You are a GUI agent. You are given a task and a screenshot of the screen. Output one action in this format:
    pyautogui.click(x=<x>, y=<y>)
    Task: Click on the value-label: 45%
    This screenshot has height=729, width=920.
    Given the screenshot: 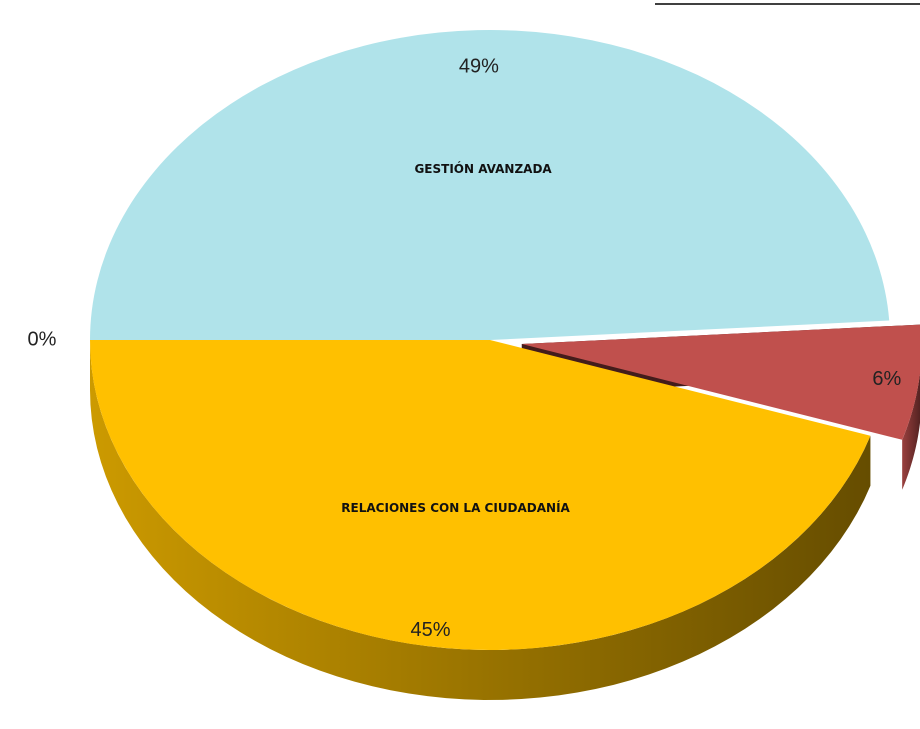 What is the action you would take?
    pyautogui.click(x=431, y=630)
    